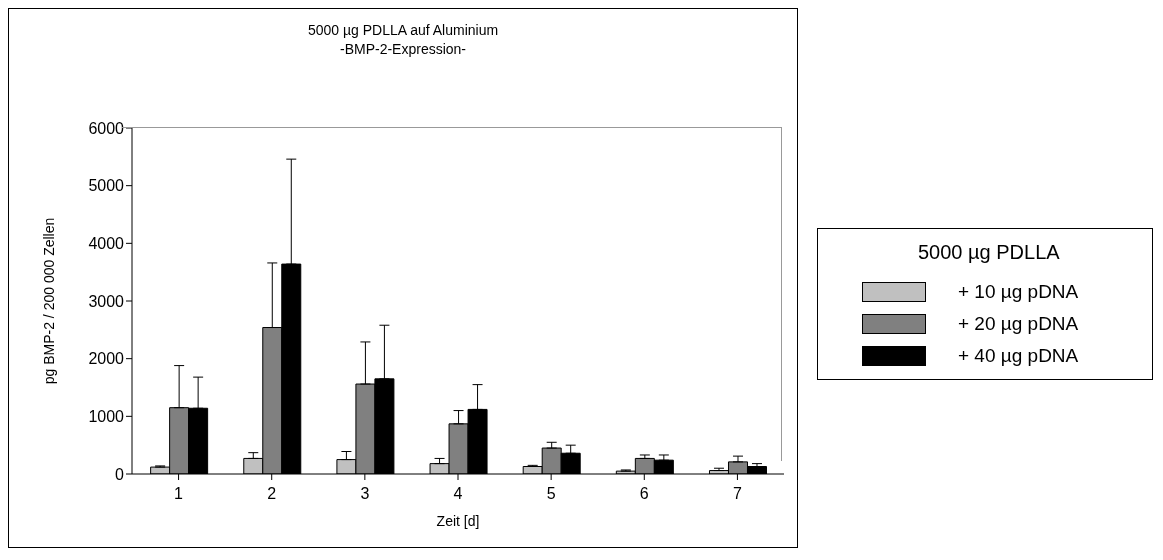  What do you see at coordinates (1018, 356) in the screenshot?
I see `legend-label: + 40 µg pDNA` at bounding box center [1018, 356].